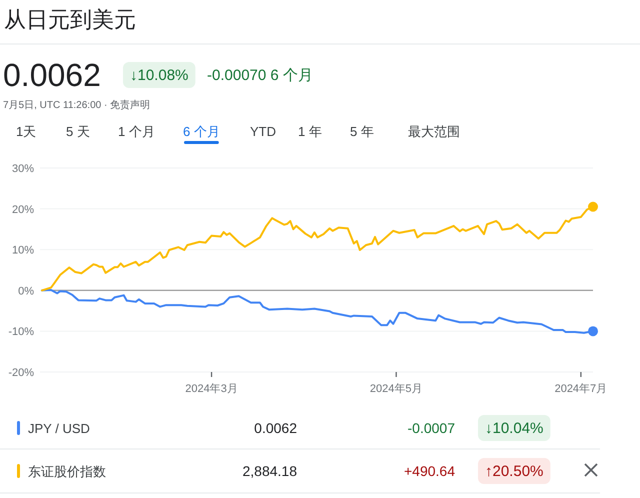  I want to click on text: ↓10.04%, so click(514, 428).